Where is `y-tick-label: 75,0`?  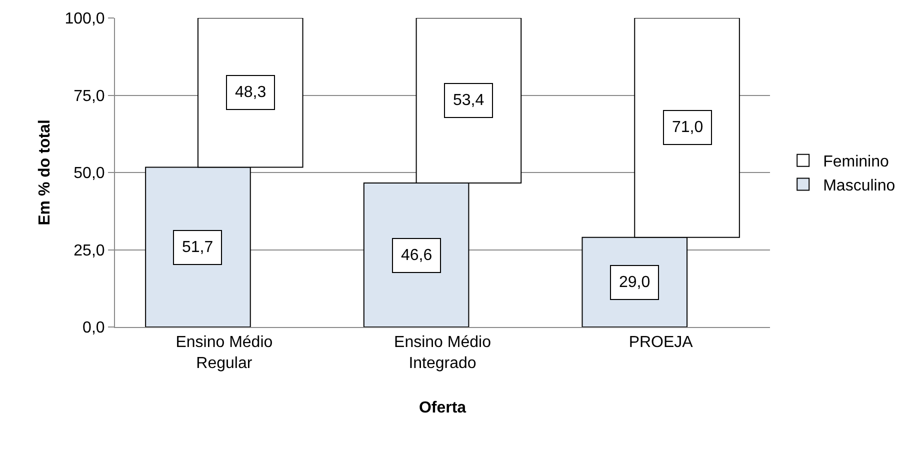
y-tick-label: 75,0 is located at coordinates (89, 96).